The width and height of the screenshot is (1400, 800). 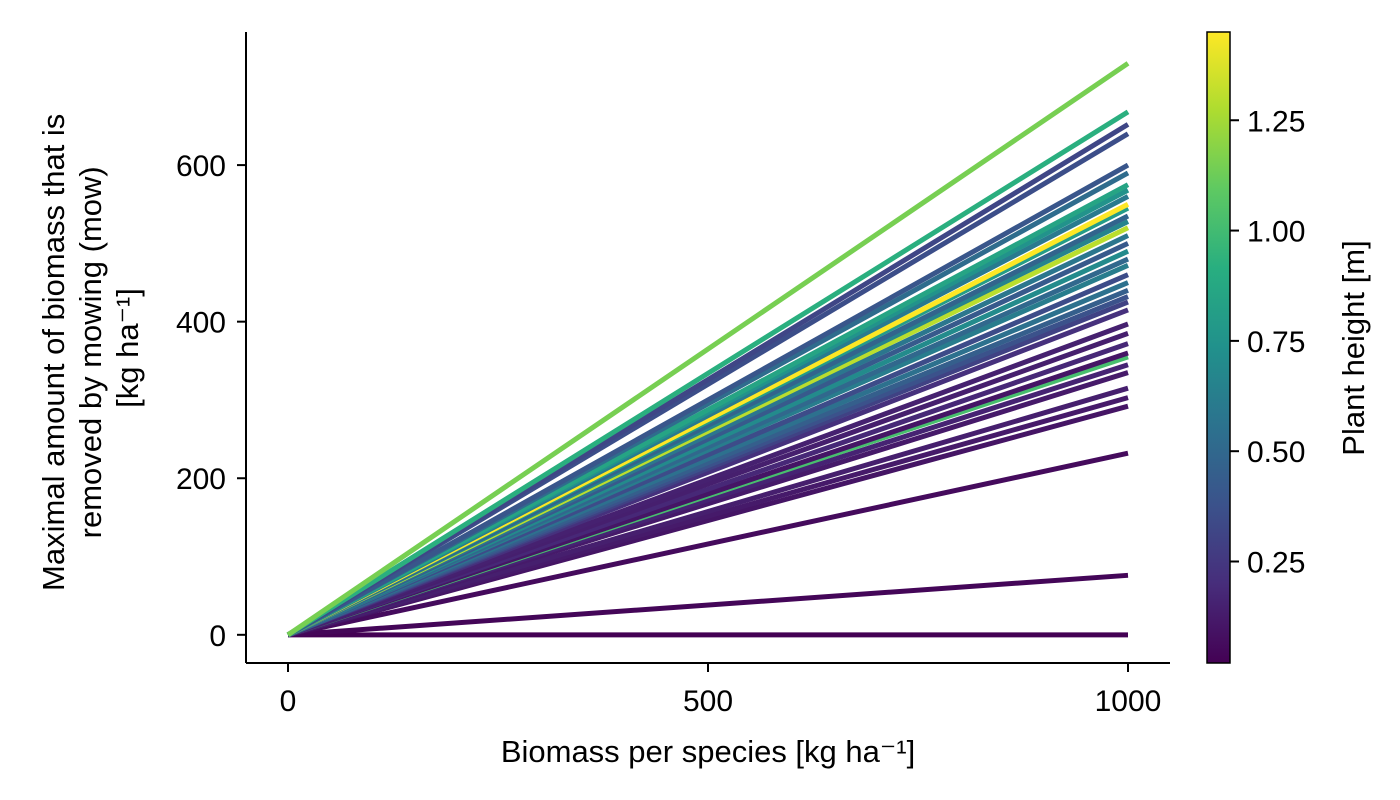 What do you see at coordinates (708, 701) in the screenshot?
I see `x-tick-label: 500` at bounding box center [708, 701].